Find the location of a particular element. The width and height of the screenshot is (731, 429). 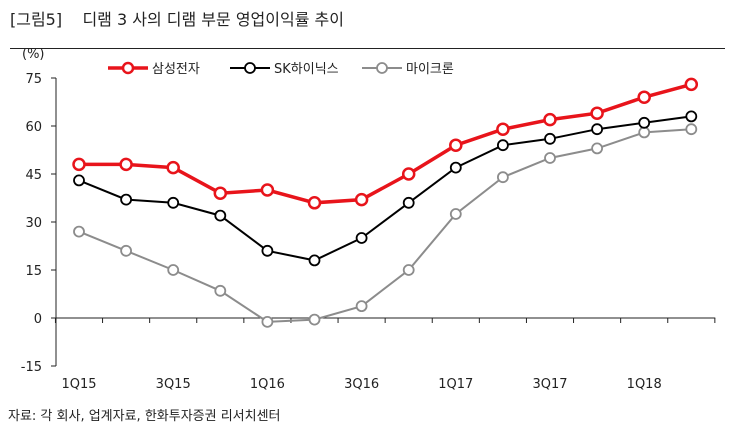

legend-label: 마이크론 is located at coordinates (430, 69).